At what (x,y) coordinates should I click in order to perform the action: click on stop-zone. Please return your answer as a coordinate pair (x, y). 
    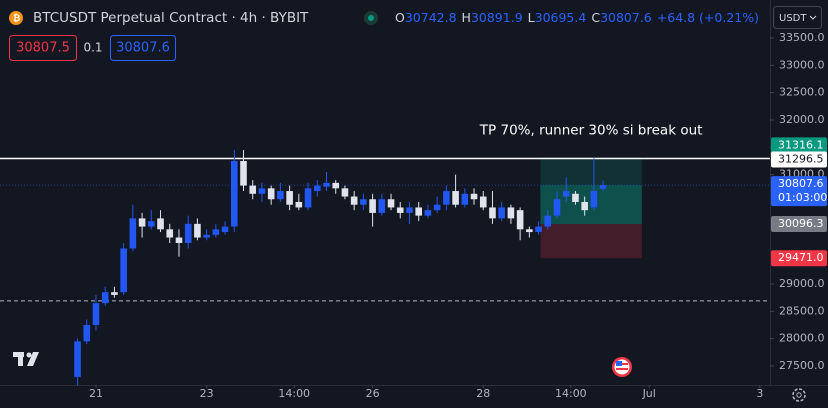
    Looking at the image, I should click on (591, 241).